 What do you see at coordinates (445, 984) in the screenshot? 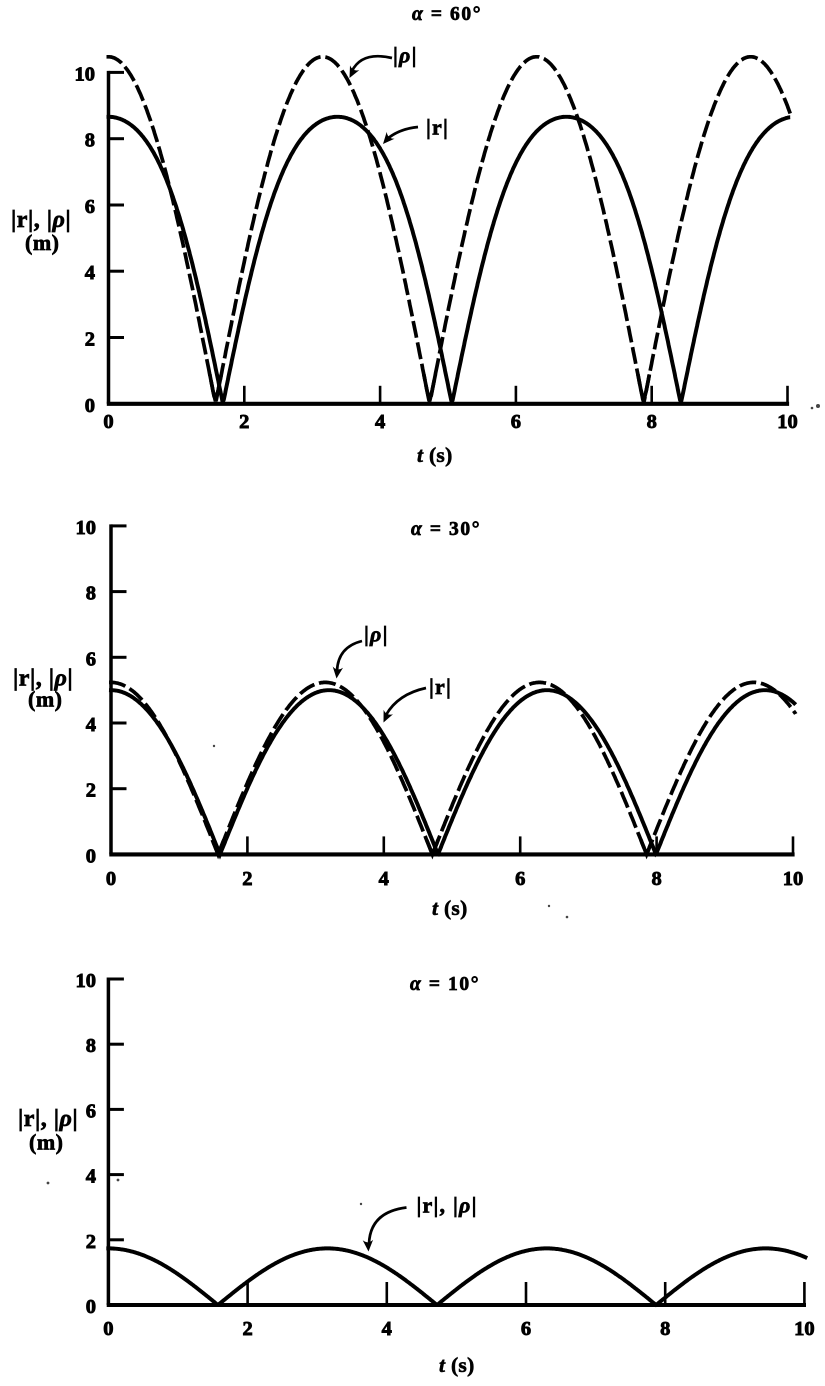
I see `svg-text: α = 10°` at bounding box center [445, 984].